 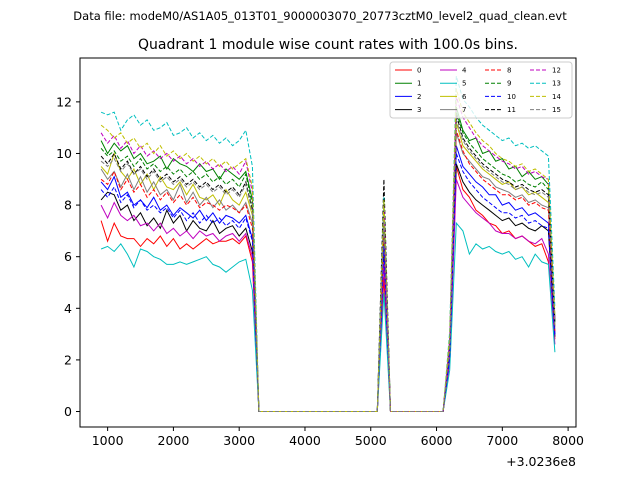 What do you see at coordinates (68, 411) in the screenshot?
I see `y-tick-label: 0` at bounding box center [68, 411].